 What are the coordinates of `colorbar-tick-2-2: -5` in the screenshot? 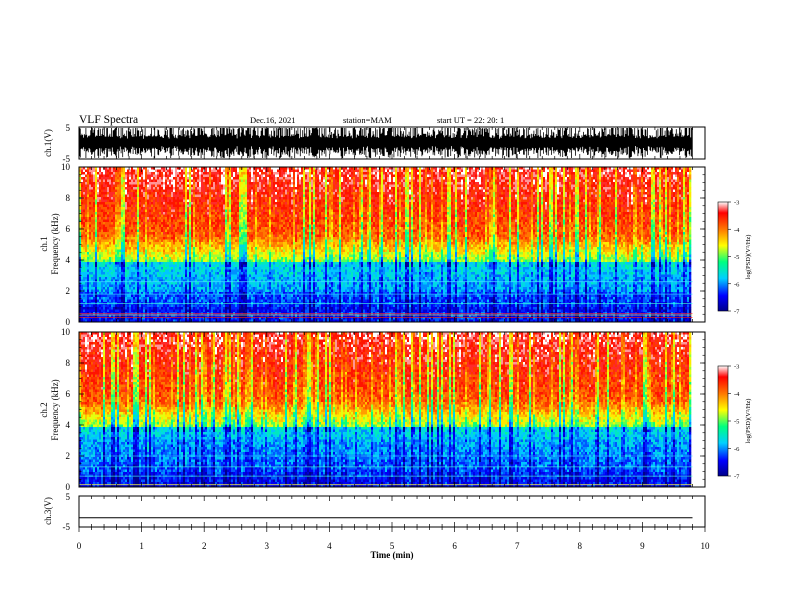 It's located at (736, 422).